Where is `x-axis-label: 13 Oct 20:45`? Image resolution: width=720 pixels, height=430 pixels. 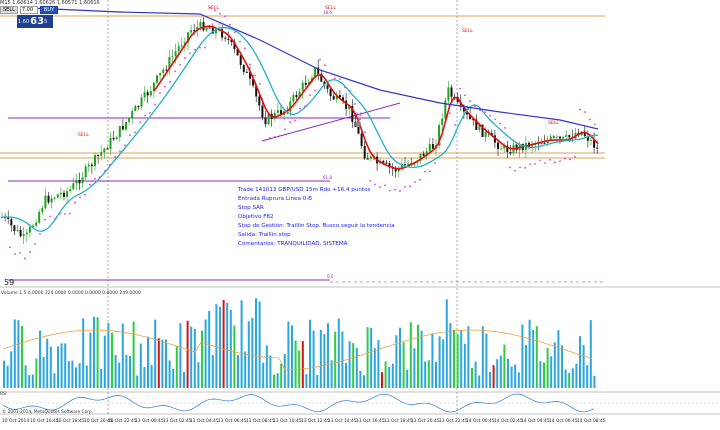
x-axis-label: 13 Oct 20:45 is located at coordinates (425, 421).